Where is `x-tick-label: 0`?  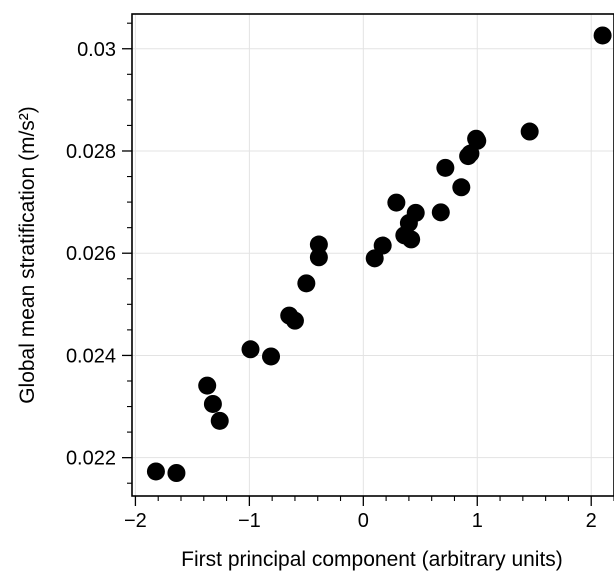 x-tick-label: 0 is located at coordinates (363, 521).